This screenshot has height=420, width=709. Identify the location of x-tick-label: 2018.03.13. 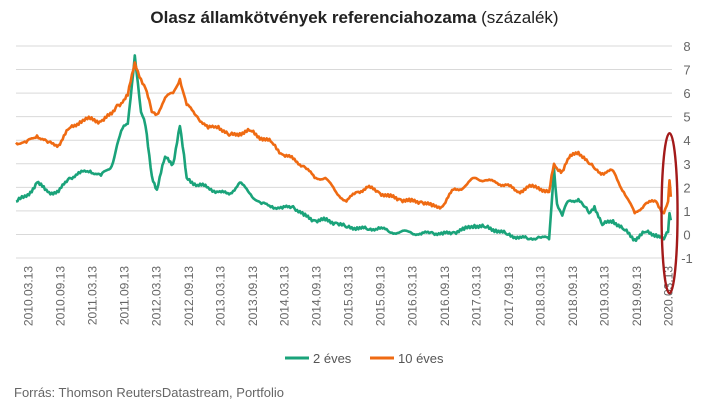
(541, 296).